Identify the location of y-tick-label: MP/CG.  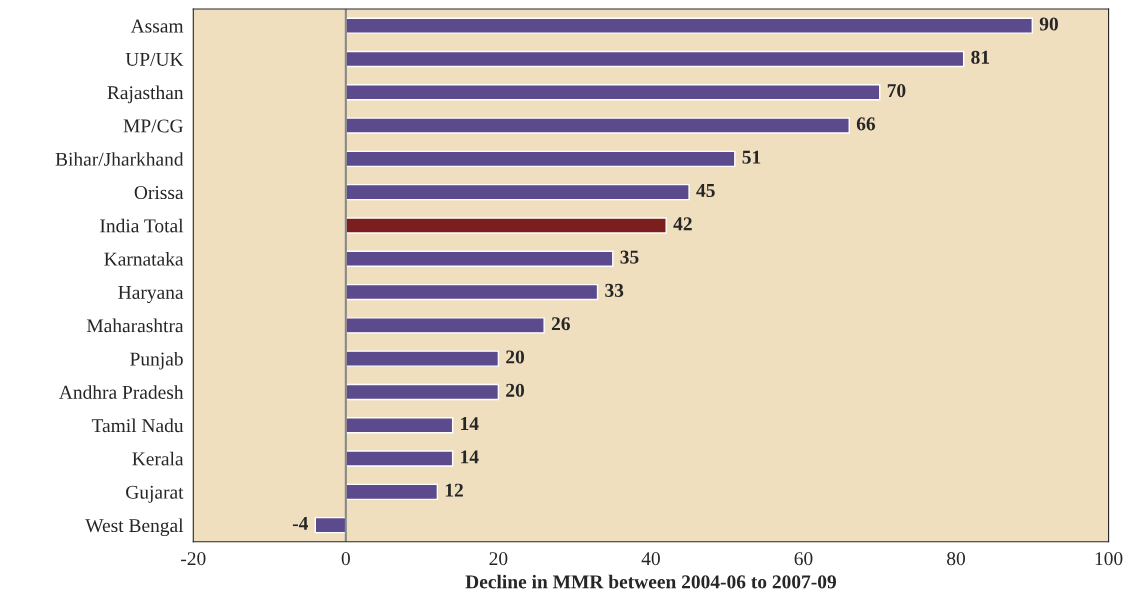
(153, 126).